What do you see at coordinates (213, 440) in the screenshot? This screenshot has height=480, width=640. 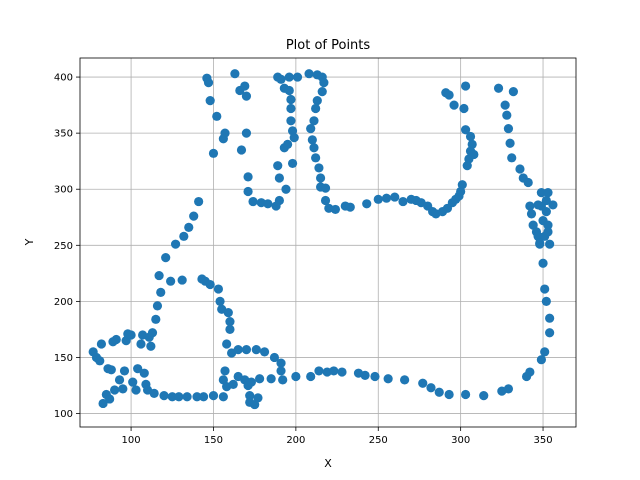 I see `x-tick-label: 150` at bounding box center [213, 440].